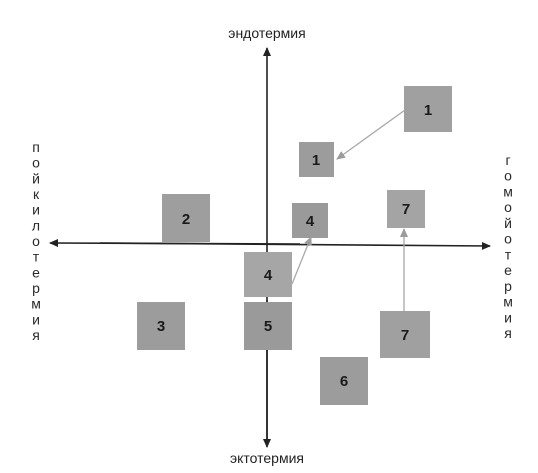 The width and height of the screenshot is (538, 473). What do you see at coordinates (507, 160) in the screenshot?
I see `right-label-letter: г` at bounding box center [507, 160].